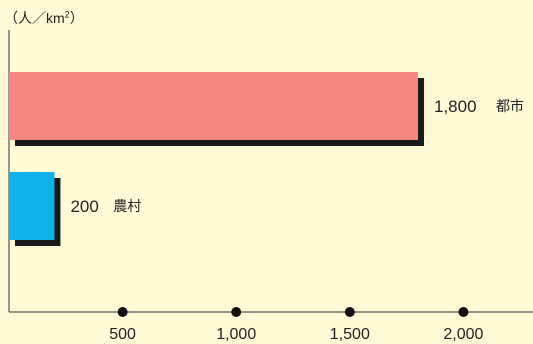 The height and width of the screenshot is (344, 533). Describe the element at coordinates (236, 334) in the screenshot. I see `x-tick-label-2: 1,000` at that location.